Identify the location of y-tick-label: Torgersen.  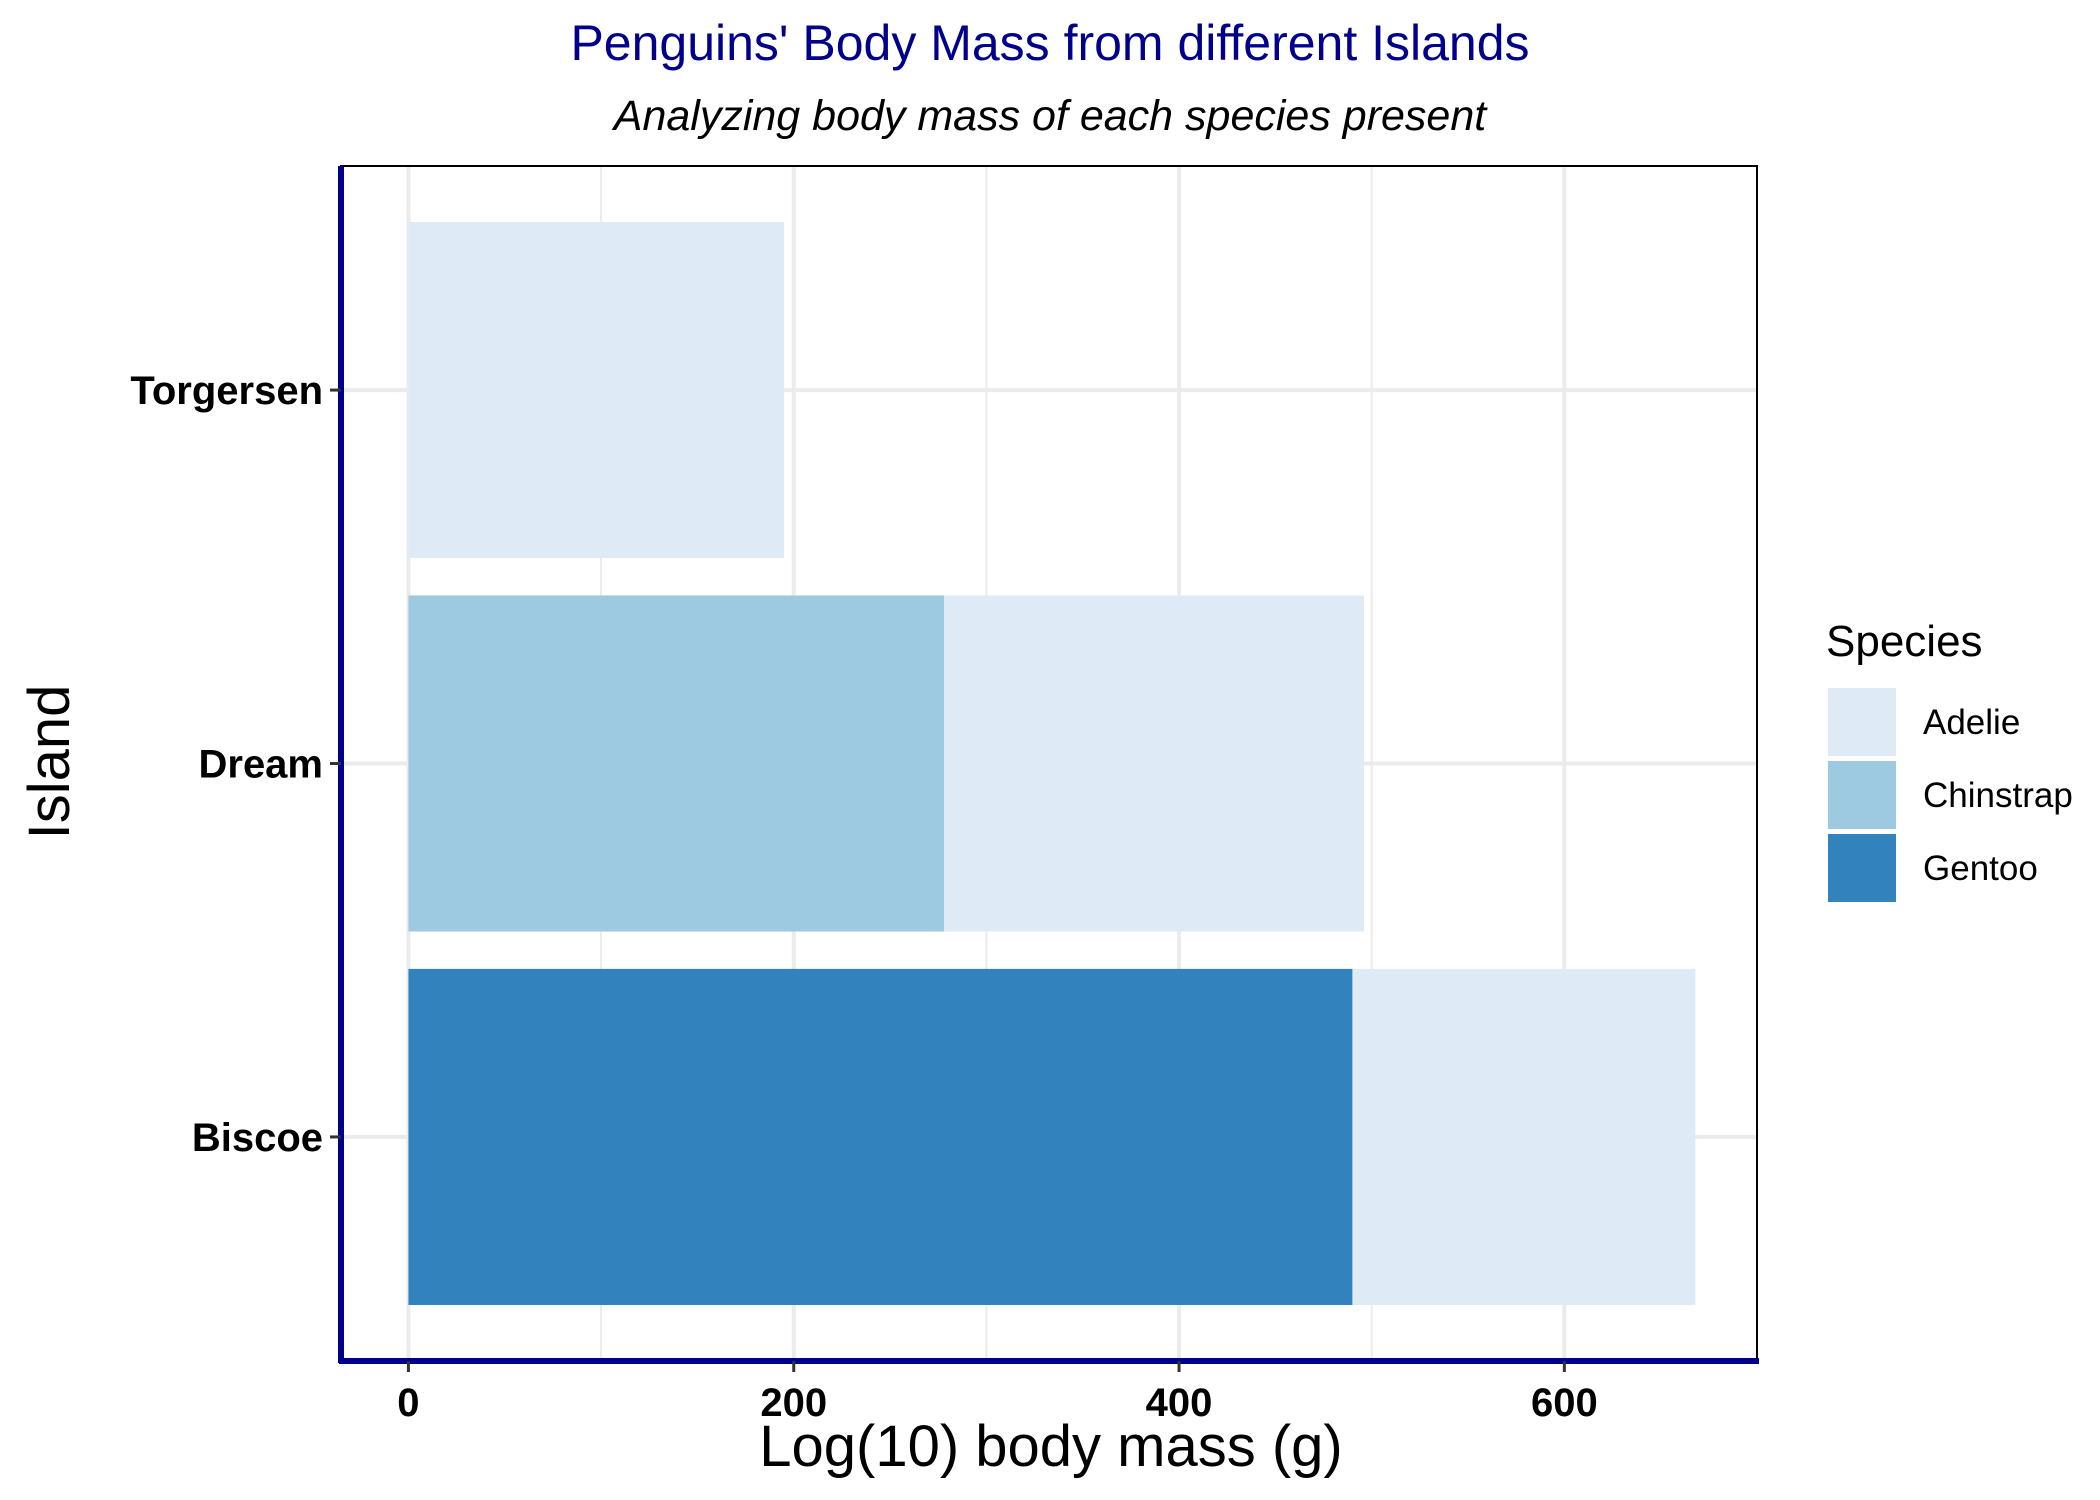
(226, 391).